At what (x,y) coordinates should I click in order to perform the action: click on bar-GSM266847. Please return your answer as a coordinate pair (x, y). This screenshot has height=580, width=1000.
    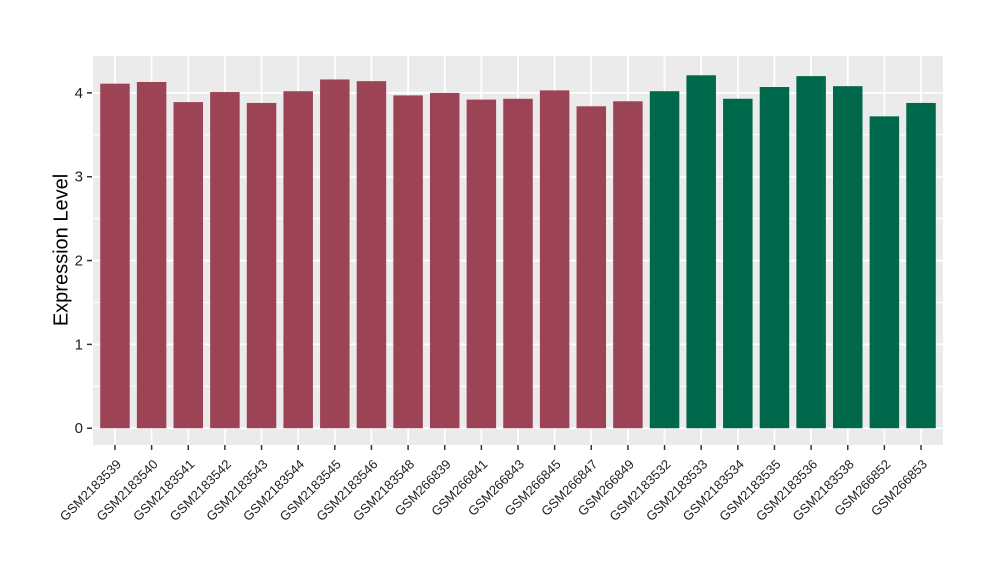
    Looking at the image, I should click on (591, 267).